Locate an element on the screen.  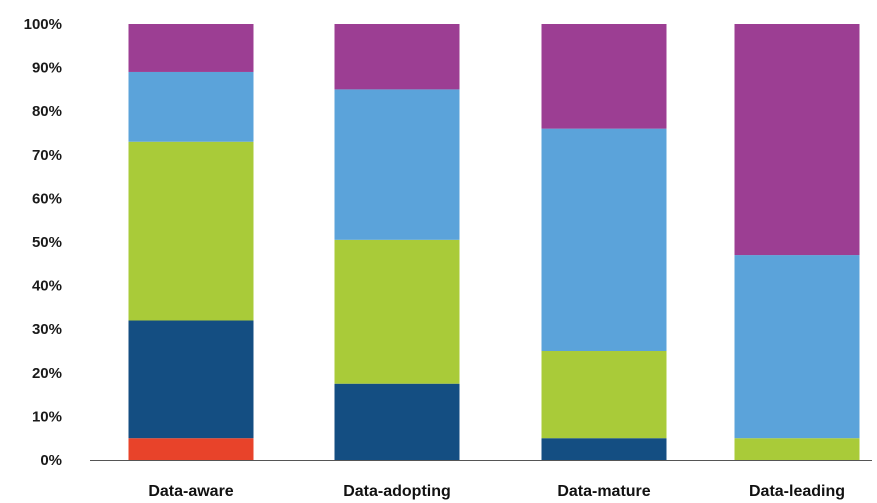
y-tick-label: 0% is located at coordinates (51, 460).